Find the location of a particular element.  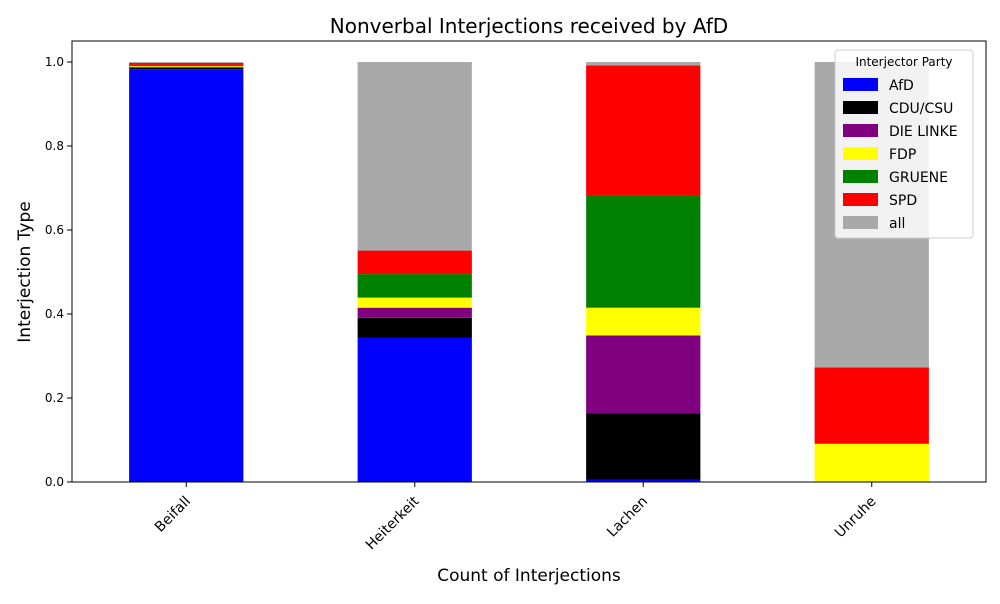

bar-segment-beifall-die-linke is located at coordinates (186, 67).